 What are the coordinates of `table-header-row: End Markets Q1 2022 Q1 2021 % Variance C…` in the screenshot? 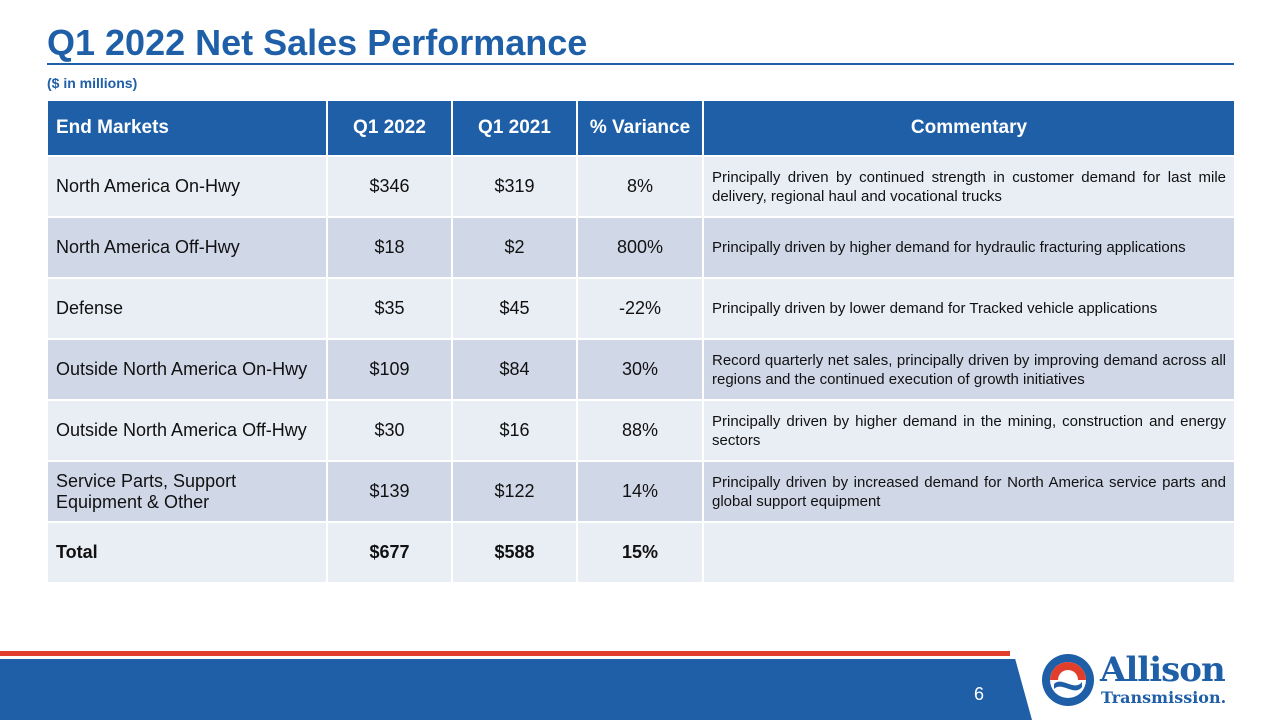 It's located at (641, 128).